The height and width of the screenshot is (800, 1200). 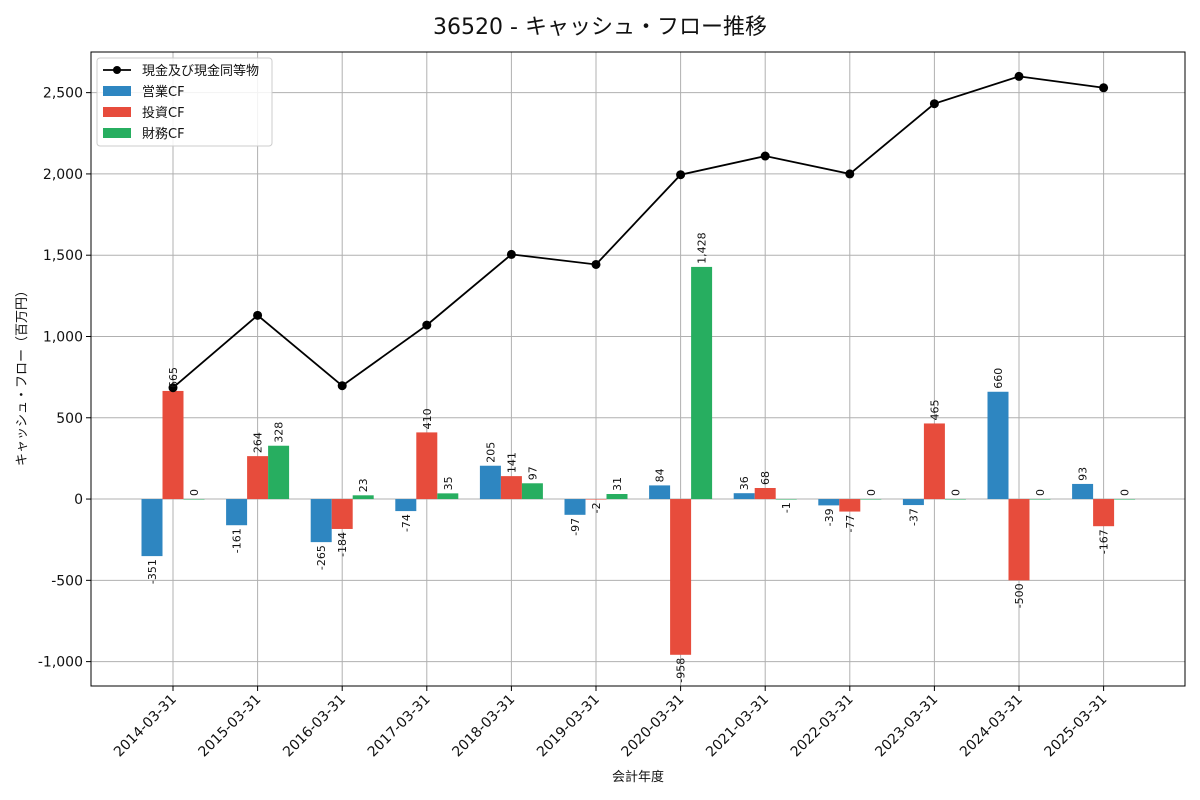 I want to click on x-tick-label: 2025-03-31, so click(x=1076, y=726).